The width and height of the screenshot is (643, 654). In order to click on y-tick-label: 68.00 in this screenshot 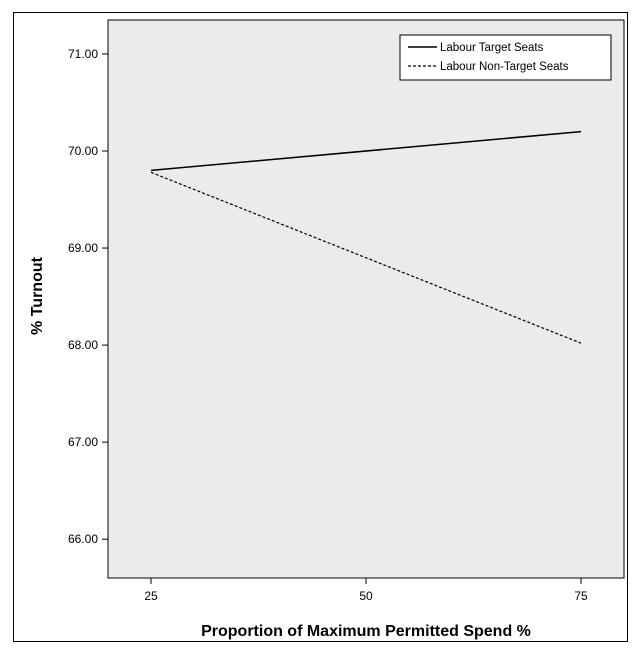, I will do `click(83, 345)`.